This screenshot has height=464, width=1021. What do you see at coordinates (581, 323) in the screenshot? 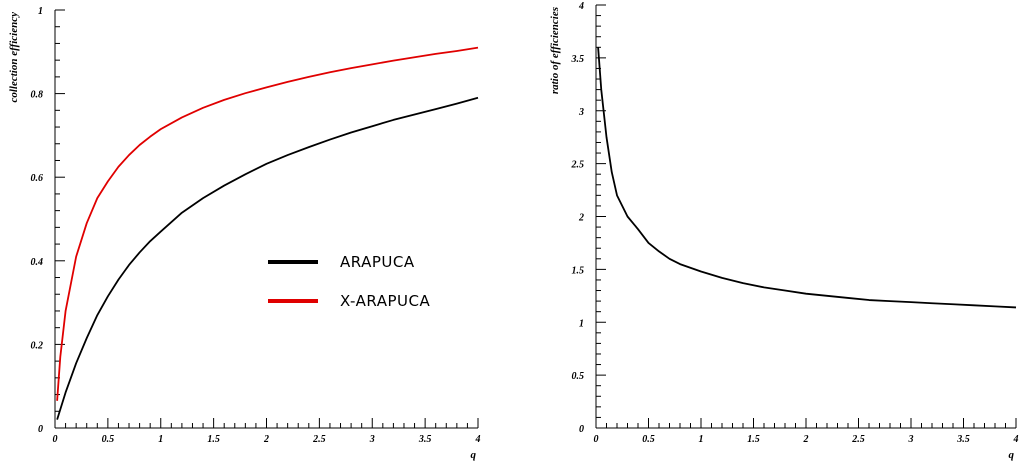
I see `right-y-tick-label: 1` at bounding box center [581, 323].